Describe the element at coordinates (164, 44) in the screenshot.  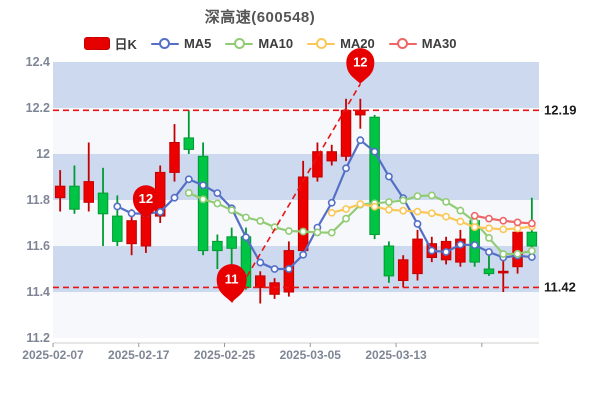
I see `ma5-line-icon` at that location.